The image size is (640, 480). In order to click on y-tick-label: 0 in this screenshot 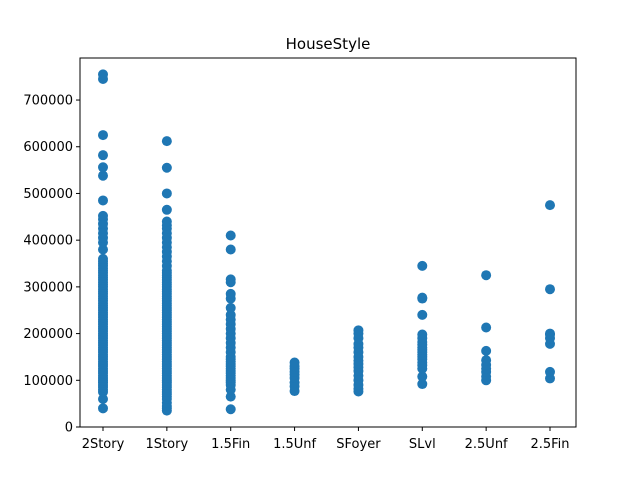, I will do `click(69, 428)`.